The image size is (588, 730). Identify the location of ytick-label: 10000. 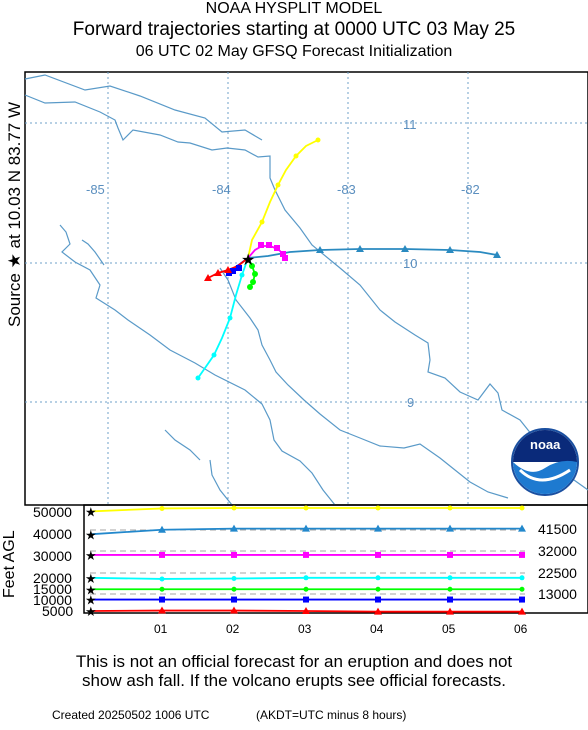
(52, 600).